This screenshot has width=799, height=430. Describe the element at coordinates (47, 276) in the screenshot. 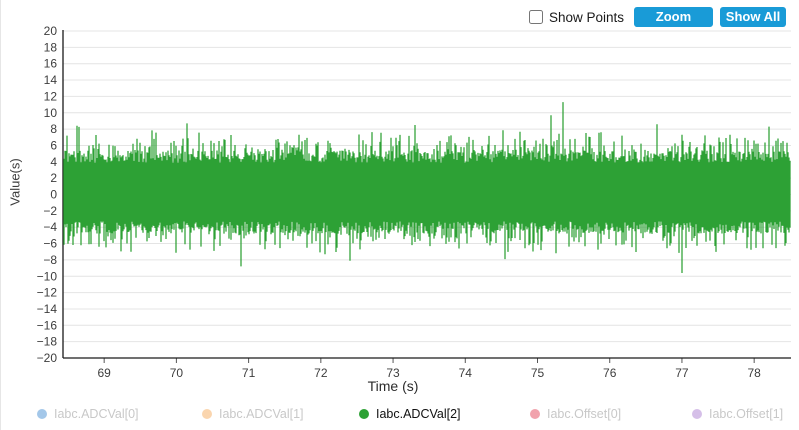

I see `y-tick-label: −10` at that location.